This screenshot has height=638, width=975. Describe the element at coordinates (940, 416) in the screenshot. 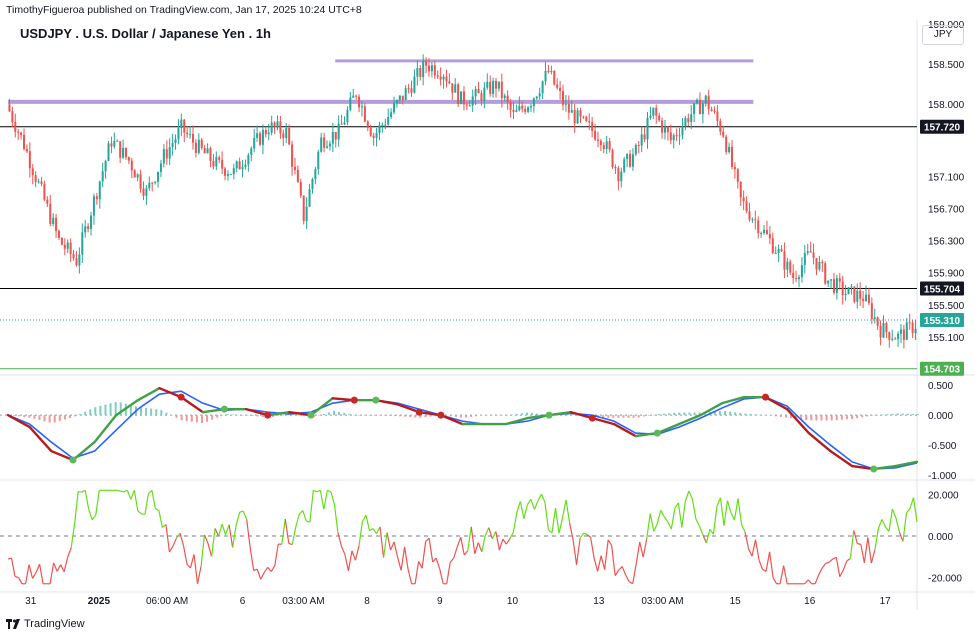

I see `macd-tick-0.000: 0.000` at that location.